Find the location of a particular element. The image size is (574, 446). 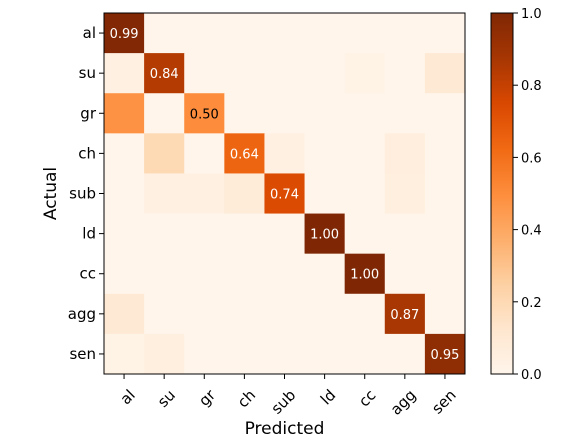

heatmap-cell-ld-su is located at coordinates (164, 234).